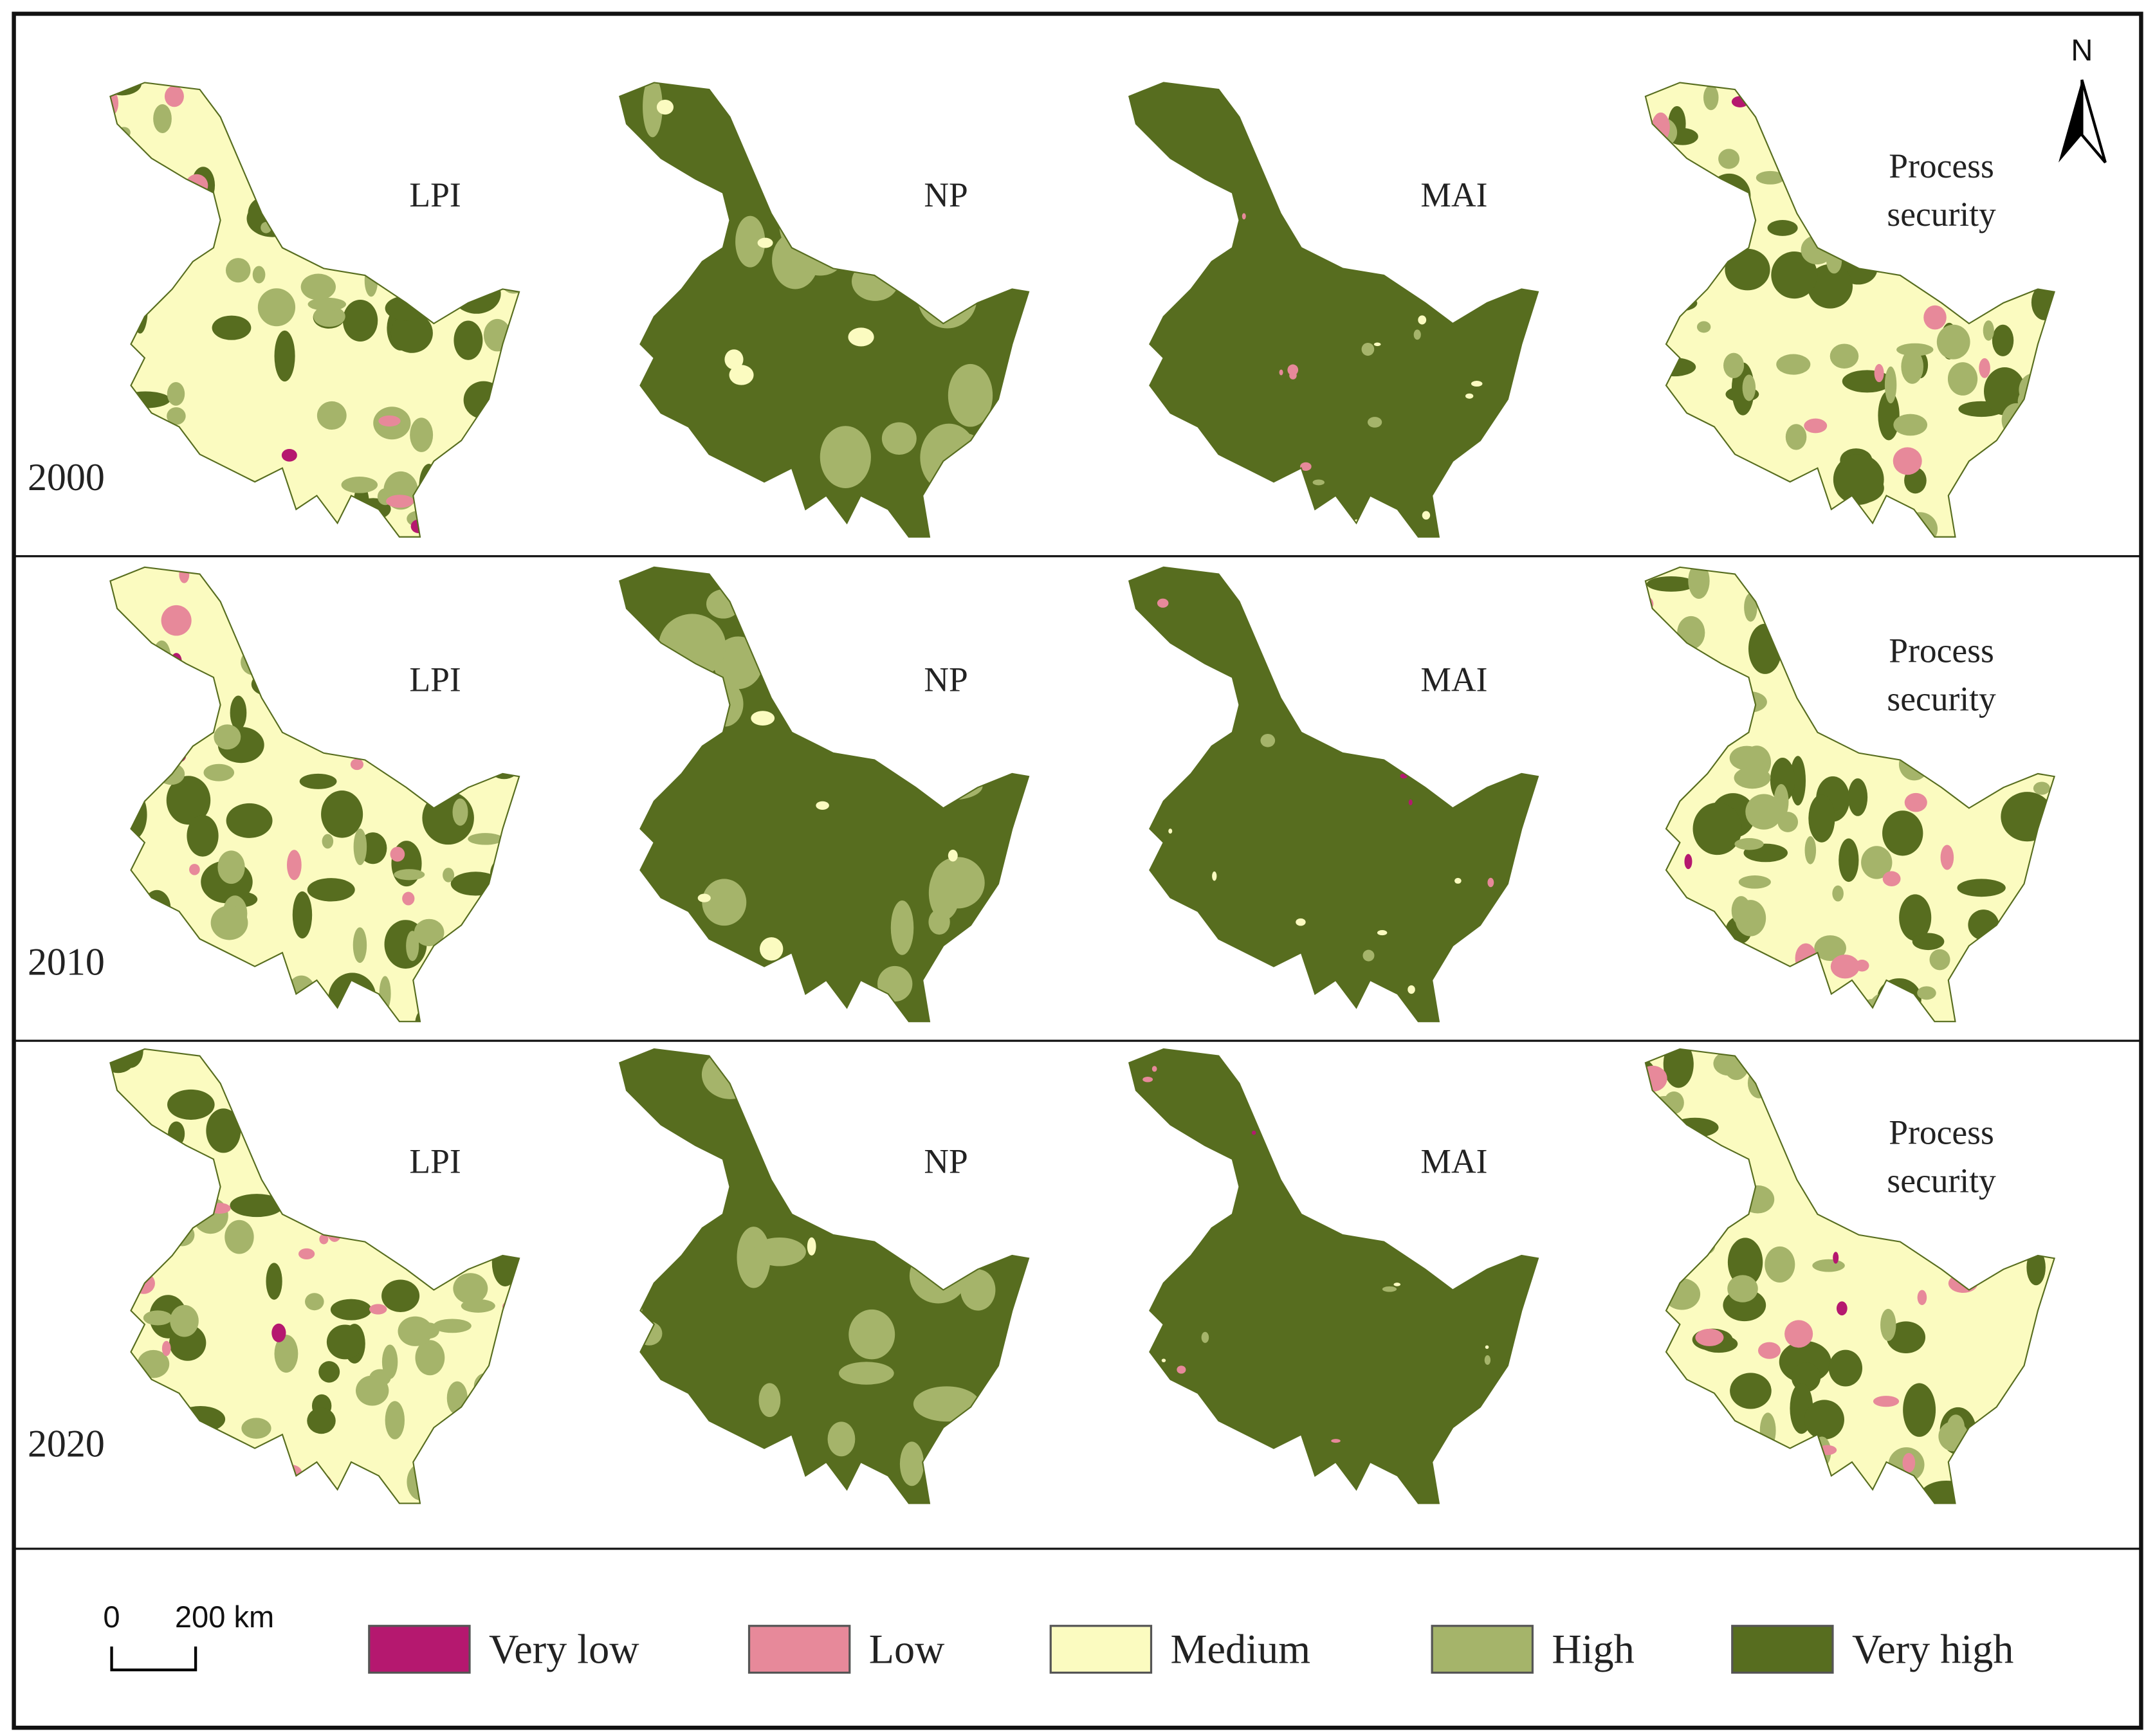 The width and height of the screenshot is (2155, 1736). I want to click on panel-label: LPI, so click(435, 195).